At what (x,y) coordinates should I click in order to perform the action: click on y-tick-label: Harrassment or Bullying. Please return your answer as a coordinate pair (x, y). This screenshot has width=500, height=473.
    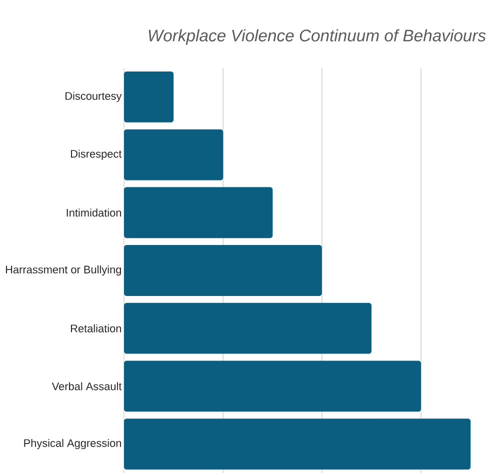
    Looking at the image, I should click on (64, 270).